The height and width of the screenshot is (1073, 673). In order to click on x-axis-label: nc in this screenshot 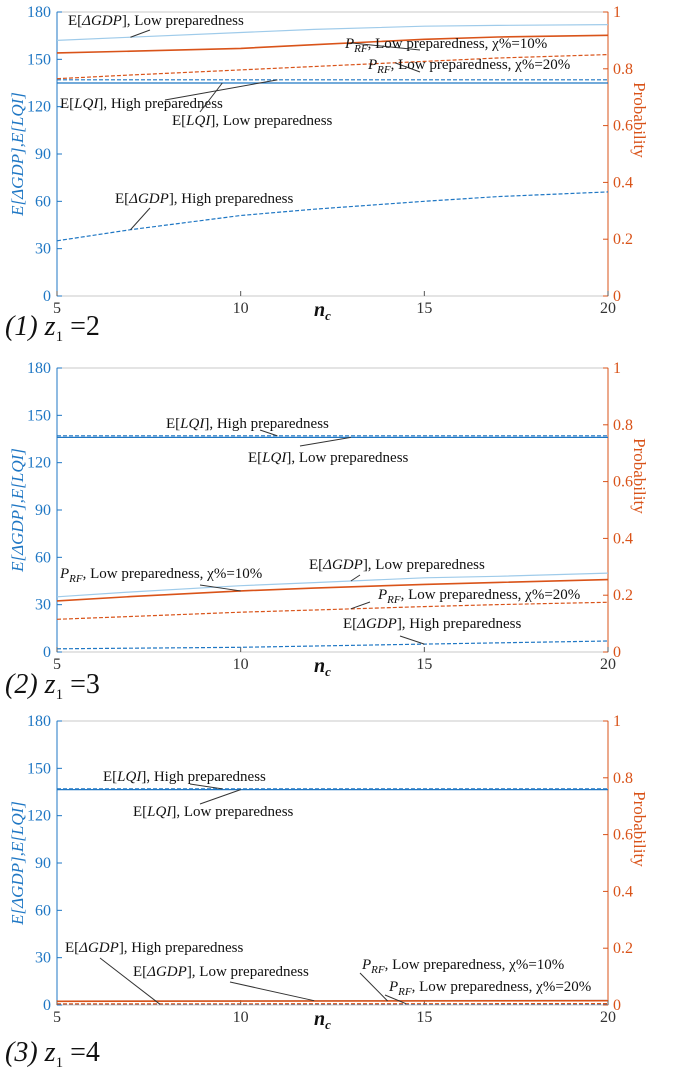, I will do `click(322, 1020)`.